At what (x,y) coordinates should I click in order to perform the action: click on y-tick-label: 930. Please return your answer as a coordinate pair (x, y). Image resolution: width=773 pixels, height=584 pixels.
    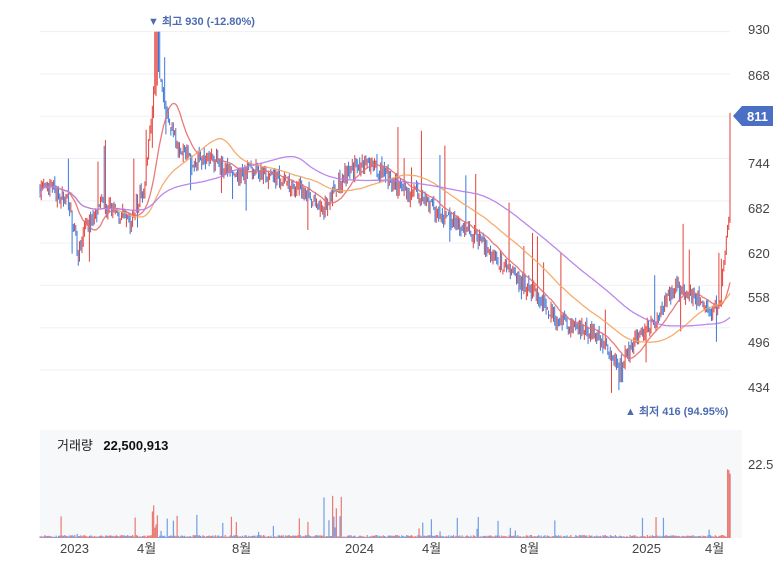
    Looking at the image, I should click on (759, 29).